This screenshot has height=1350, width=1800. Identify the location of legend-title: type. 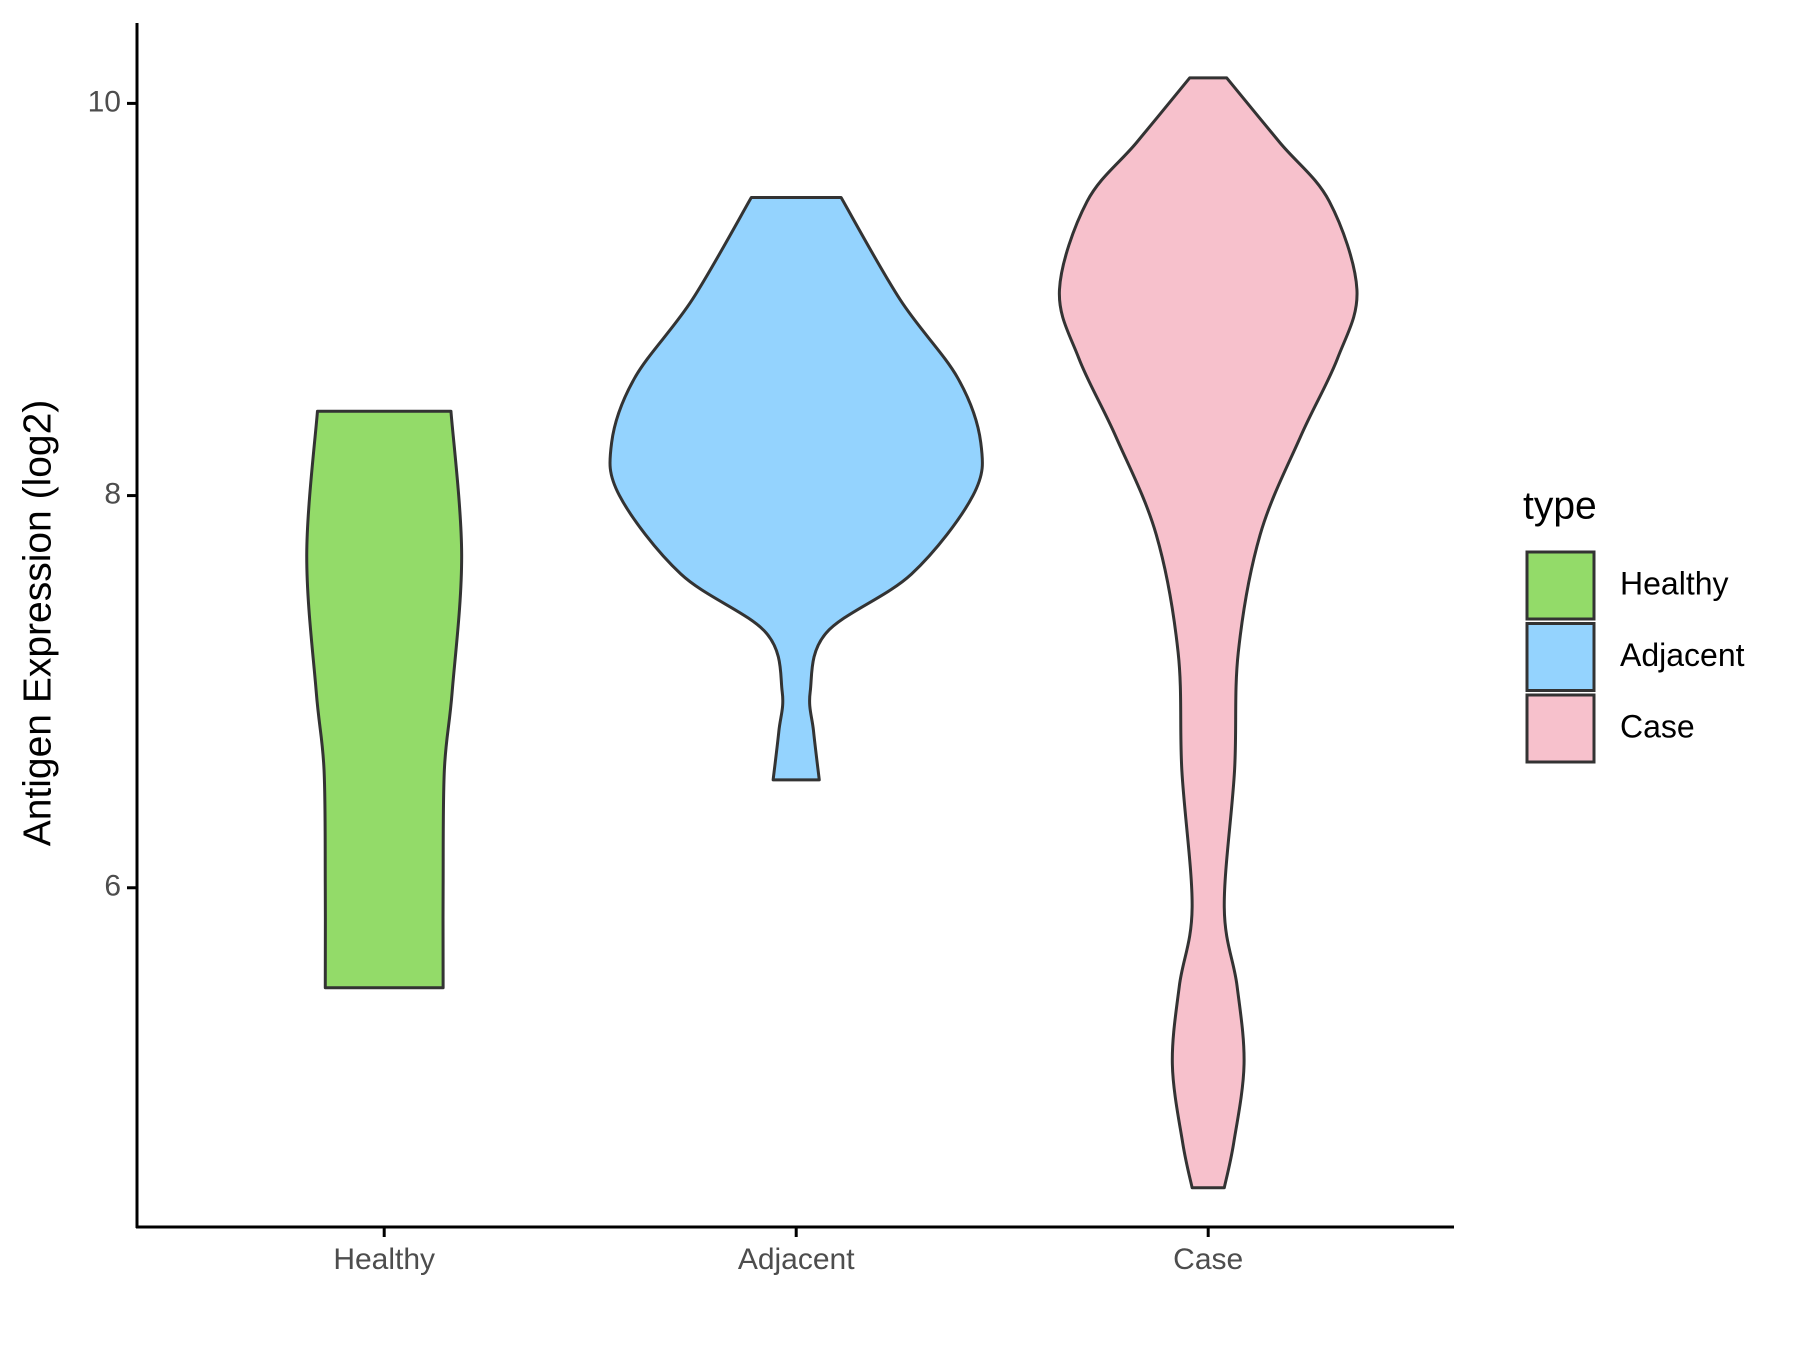
(1560, 505).